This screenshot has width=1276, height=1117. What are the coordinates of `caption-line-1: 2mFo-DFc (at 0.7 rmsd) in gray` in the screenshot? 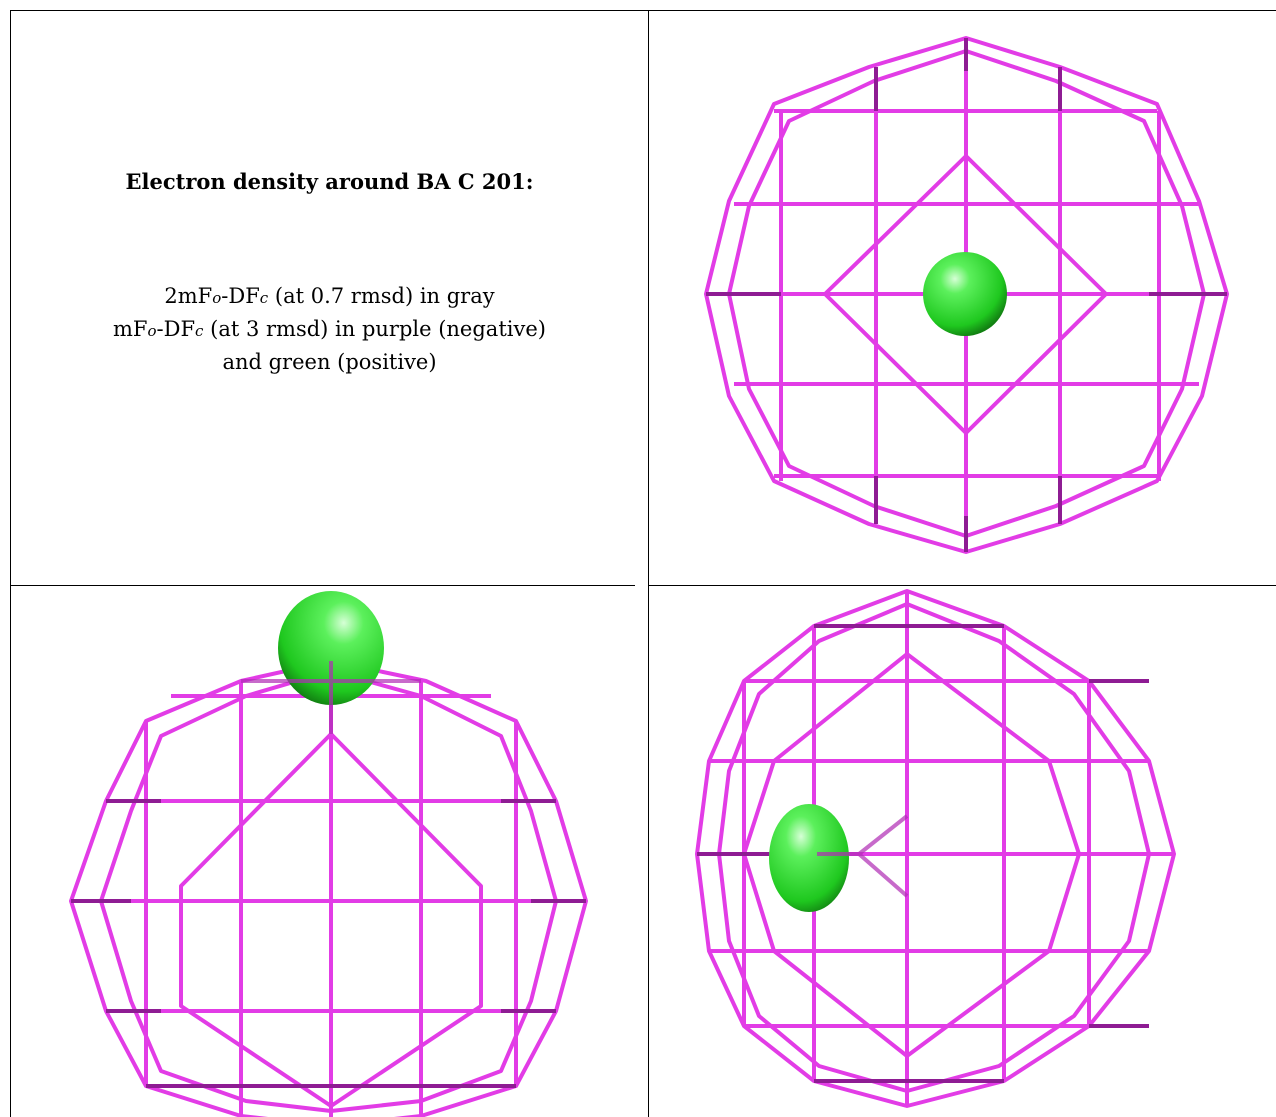 It's located at (329, 296).